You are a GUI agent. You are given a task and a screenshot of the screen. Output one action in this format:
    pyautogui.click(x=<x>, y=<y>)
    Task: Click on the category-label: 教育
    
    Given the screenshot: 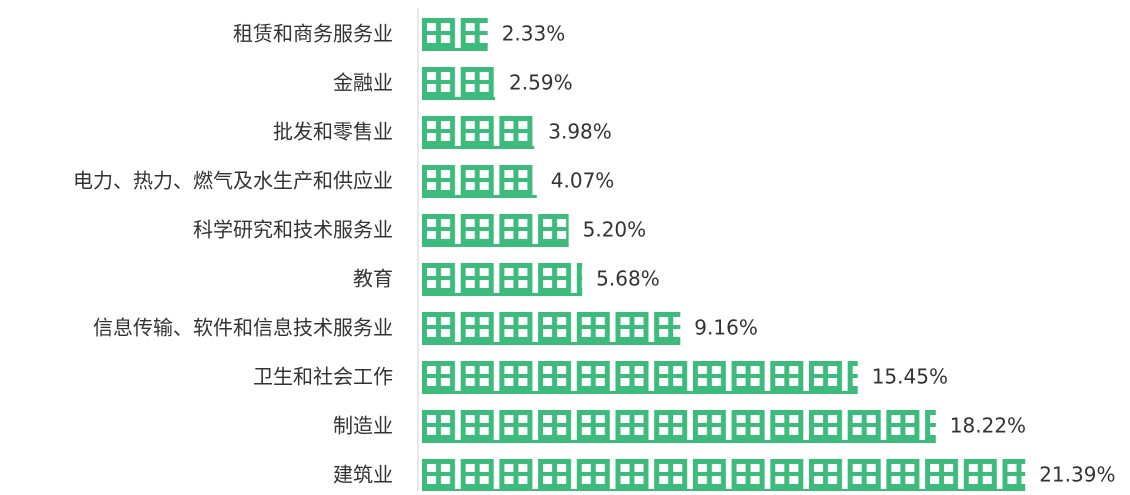 What is the action you would take?
    pyautogui.click(x=373, y=279)
    